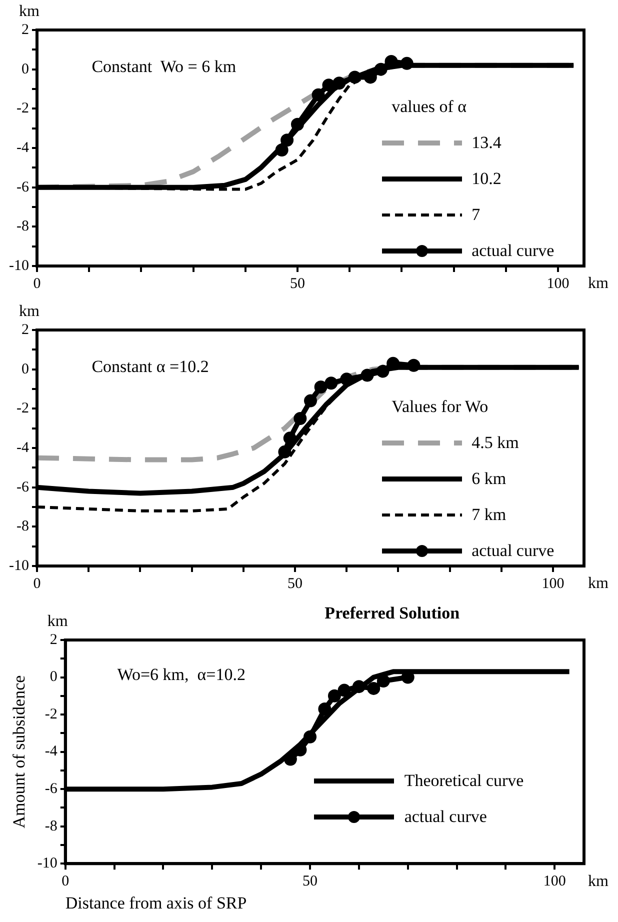  What do you see at coordinates (487, 143) in the screenshot?
I see `legend-label: 13.4` at bounding box center [487, 143].